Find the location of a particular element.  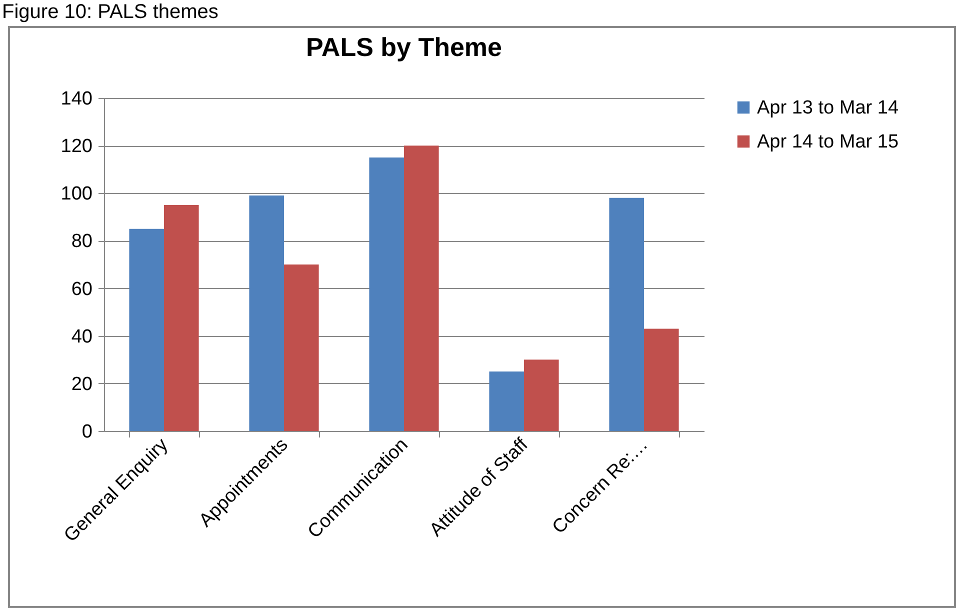

y-tick-label: 20 is located at coordinates (81, 384).